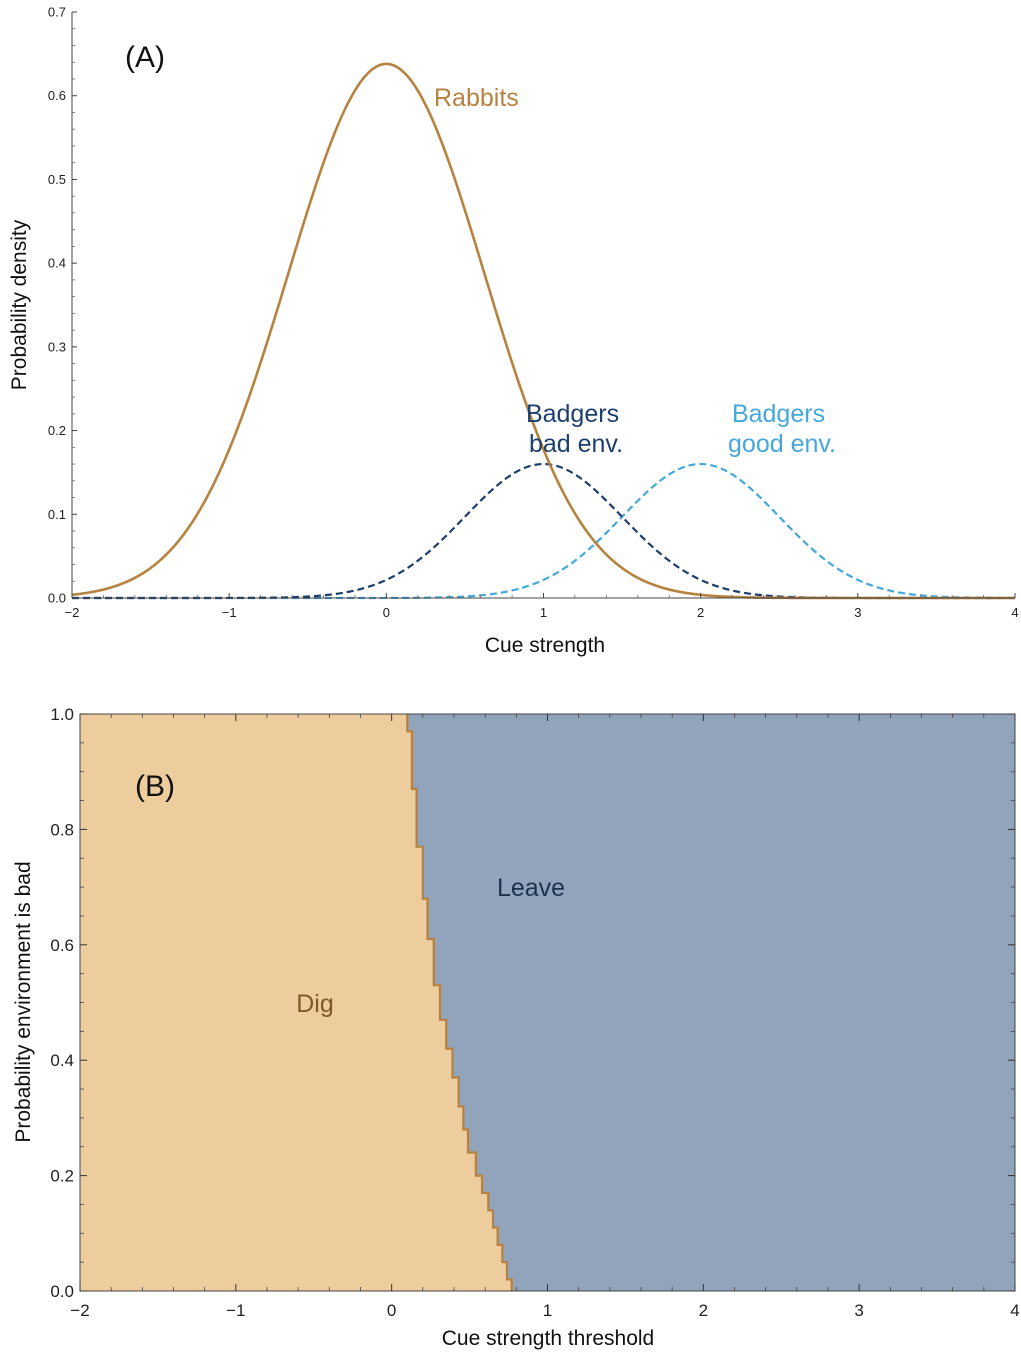 Image resolution: width=1021 pixels, height=1358 pixels. Describe the element at coordinates (782, 444) in the screenshot. I see `annotation-badgers-good-line-2: good env.` at that location.